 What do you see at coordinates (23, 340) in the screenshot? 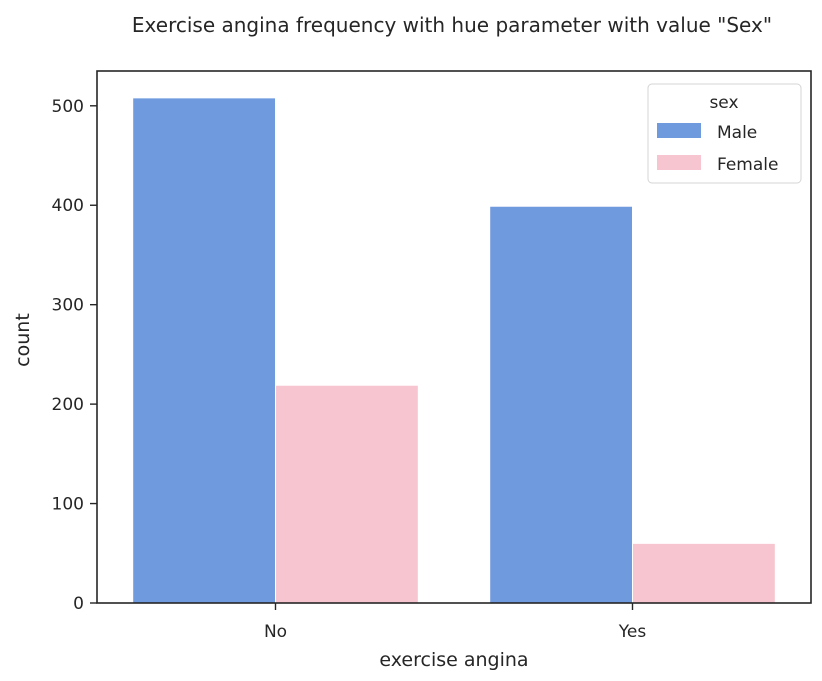
I see `y-axis-label: count` at bounding box center [23, 340].